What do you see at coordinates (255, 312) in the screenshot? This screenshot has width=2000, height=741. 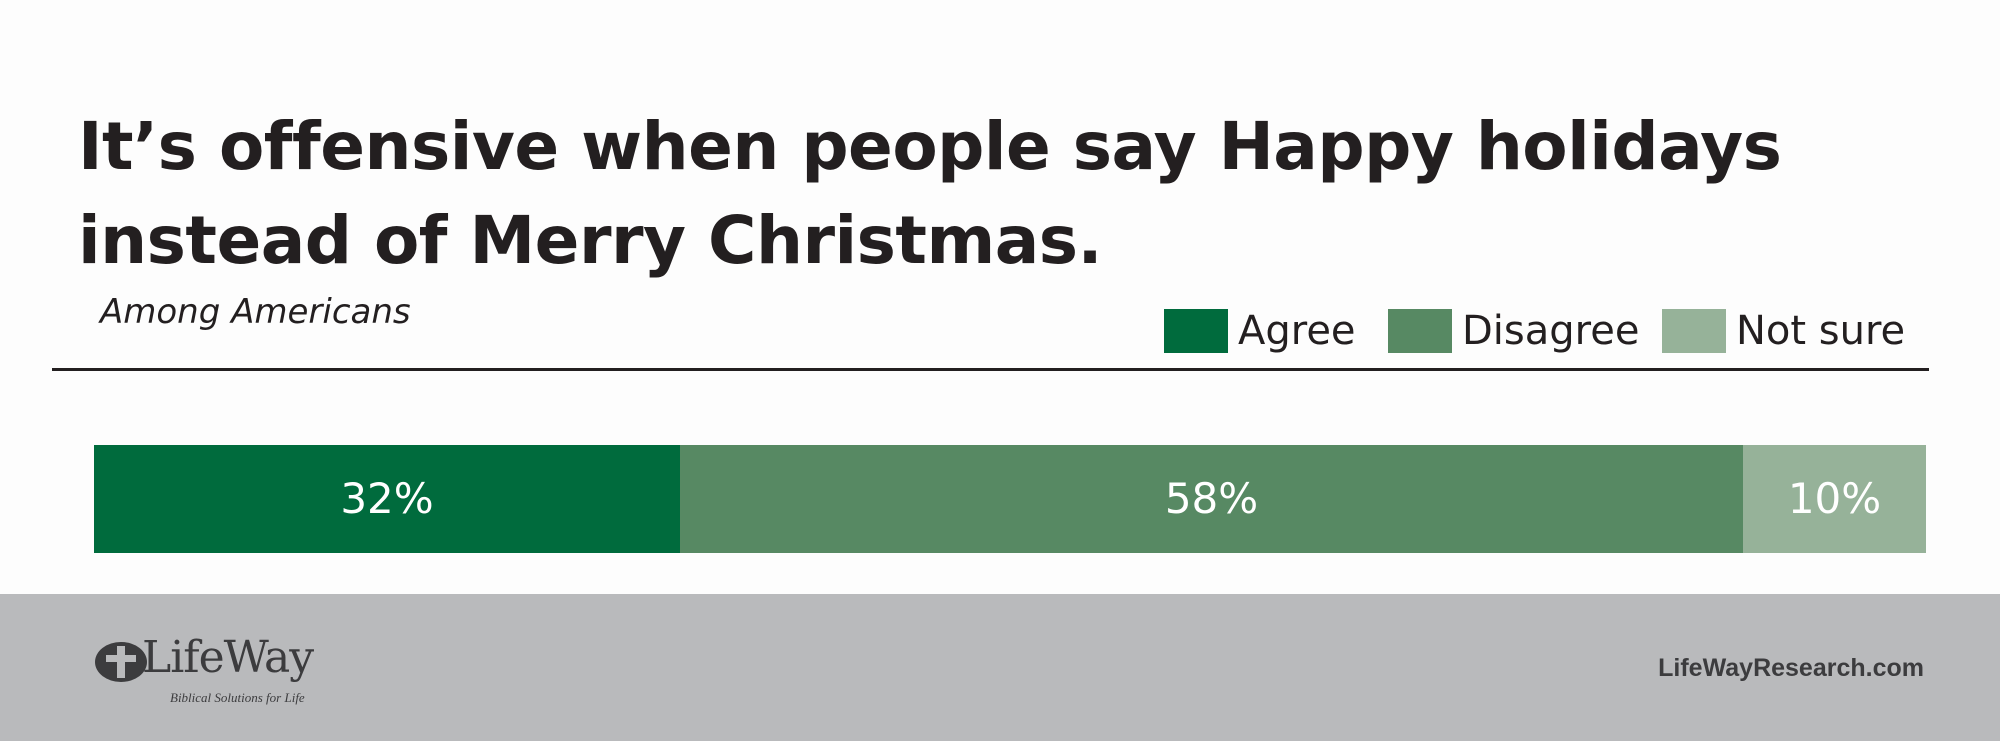 I see `chart-subtitle: Among Americans` at bounding box center [255, 312].